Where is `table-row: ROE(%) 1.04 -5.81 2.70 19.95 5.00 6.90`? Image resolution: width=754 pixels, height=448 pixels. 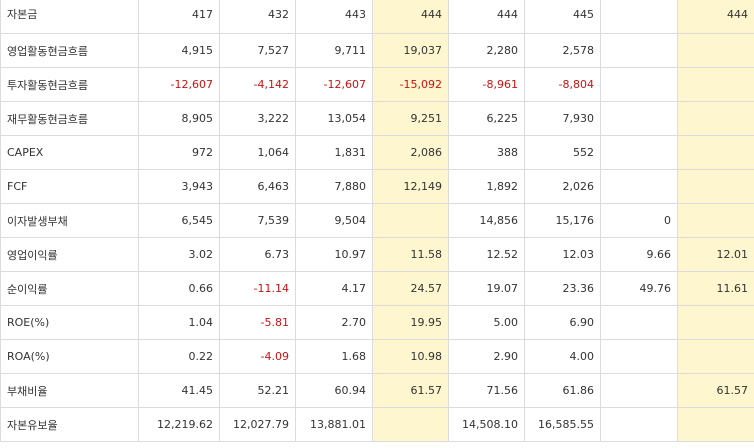 table-row: ROE(%) 1.04 -5.81 2.70 19.95 5.00 6.90 is located at coordinates (377, 322).